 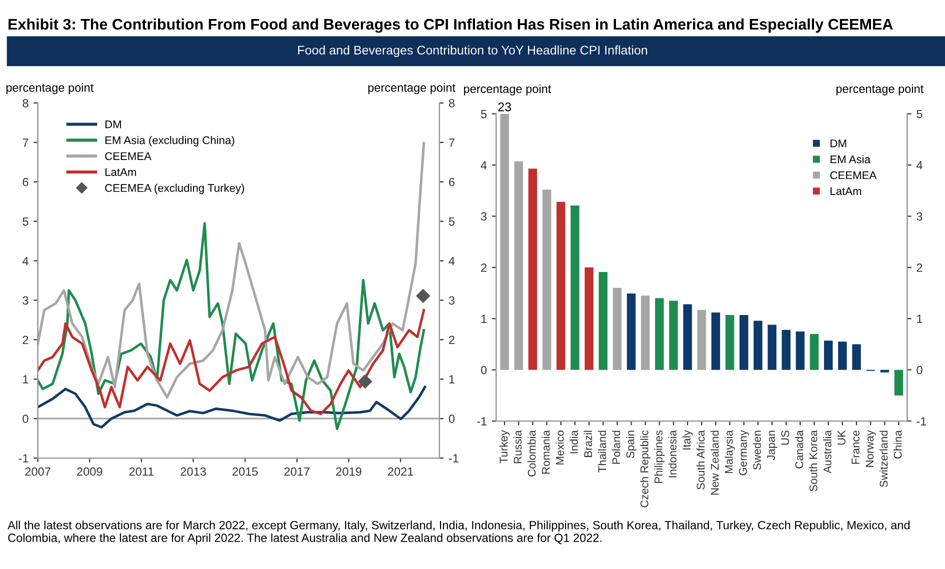 What do you see at coordinates (25, 103) in the screenshot?
I see `y-tick-label: 8` at bounding box center [25, 103].